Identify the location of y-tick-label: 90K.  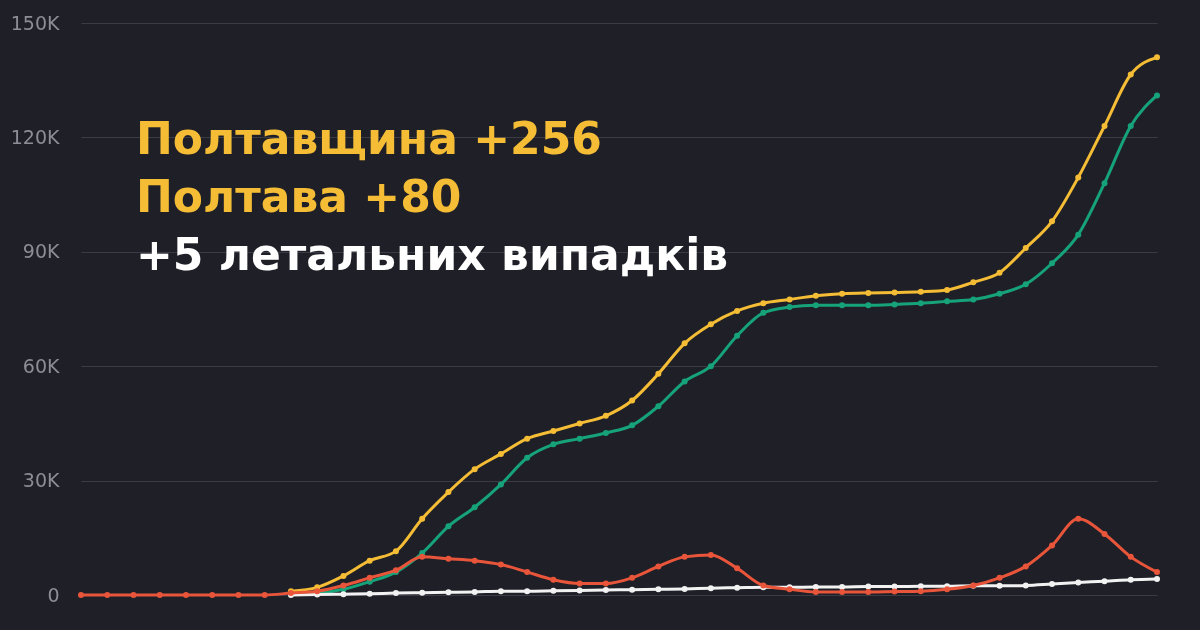
(41, 251).